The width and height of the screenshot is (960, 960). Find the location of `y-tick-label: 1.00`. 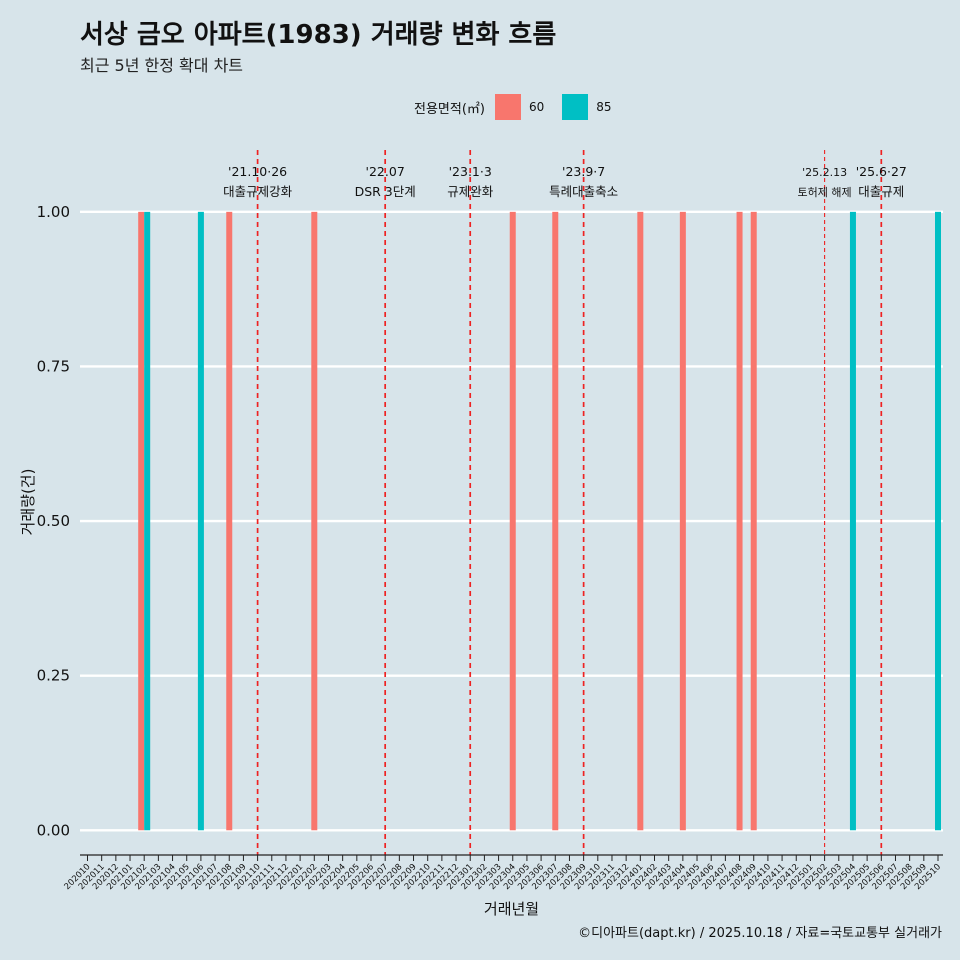

y-tick-label: 1.00 is located at coordinates (53, 212).